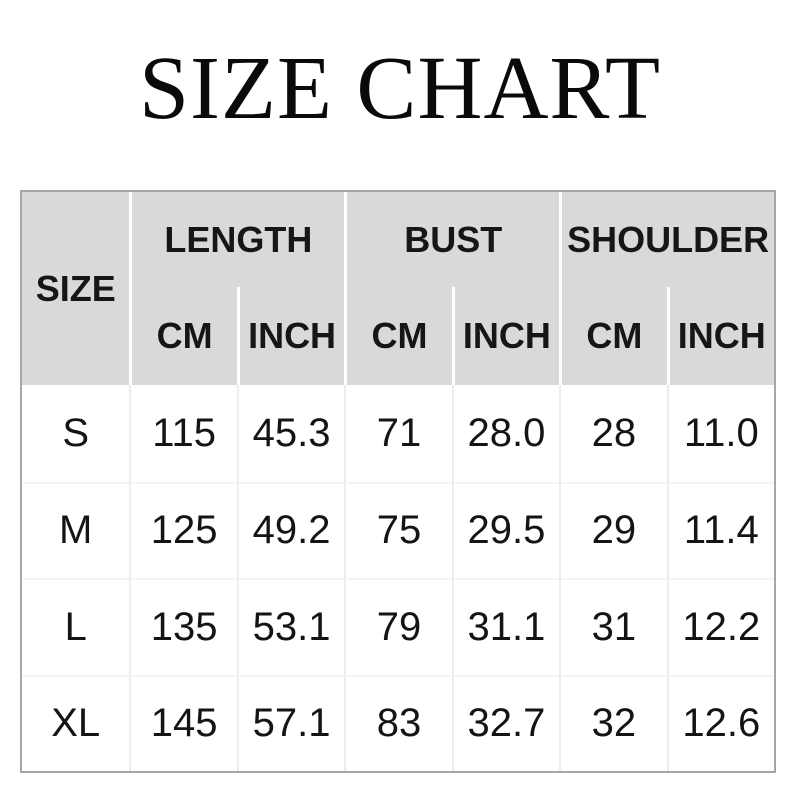  What do you see at coordinates (398, 722) in the screenshot?
I see `value-cell-bust-cm: 83` at bounding box center [398, 722].